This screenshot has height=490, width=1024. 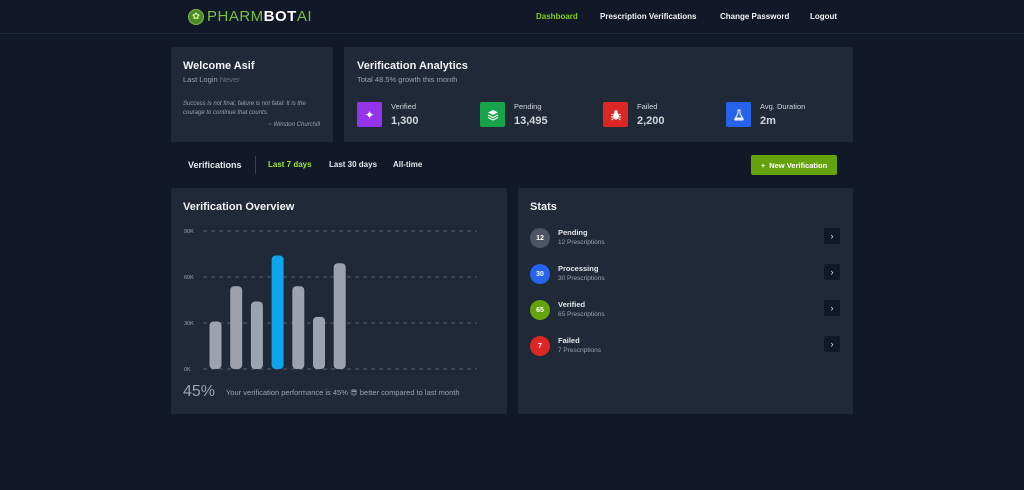 What do you see at coordinates (492, 114) in the screenshot?
I see `layers-icon` at bounding box center [492, 114].